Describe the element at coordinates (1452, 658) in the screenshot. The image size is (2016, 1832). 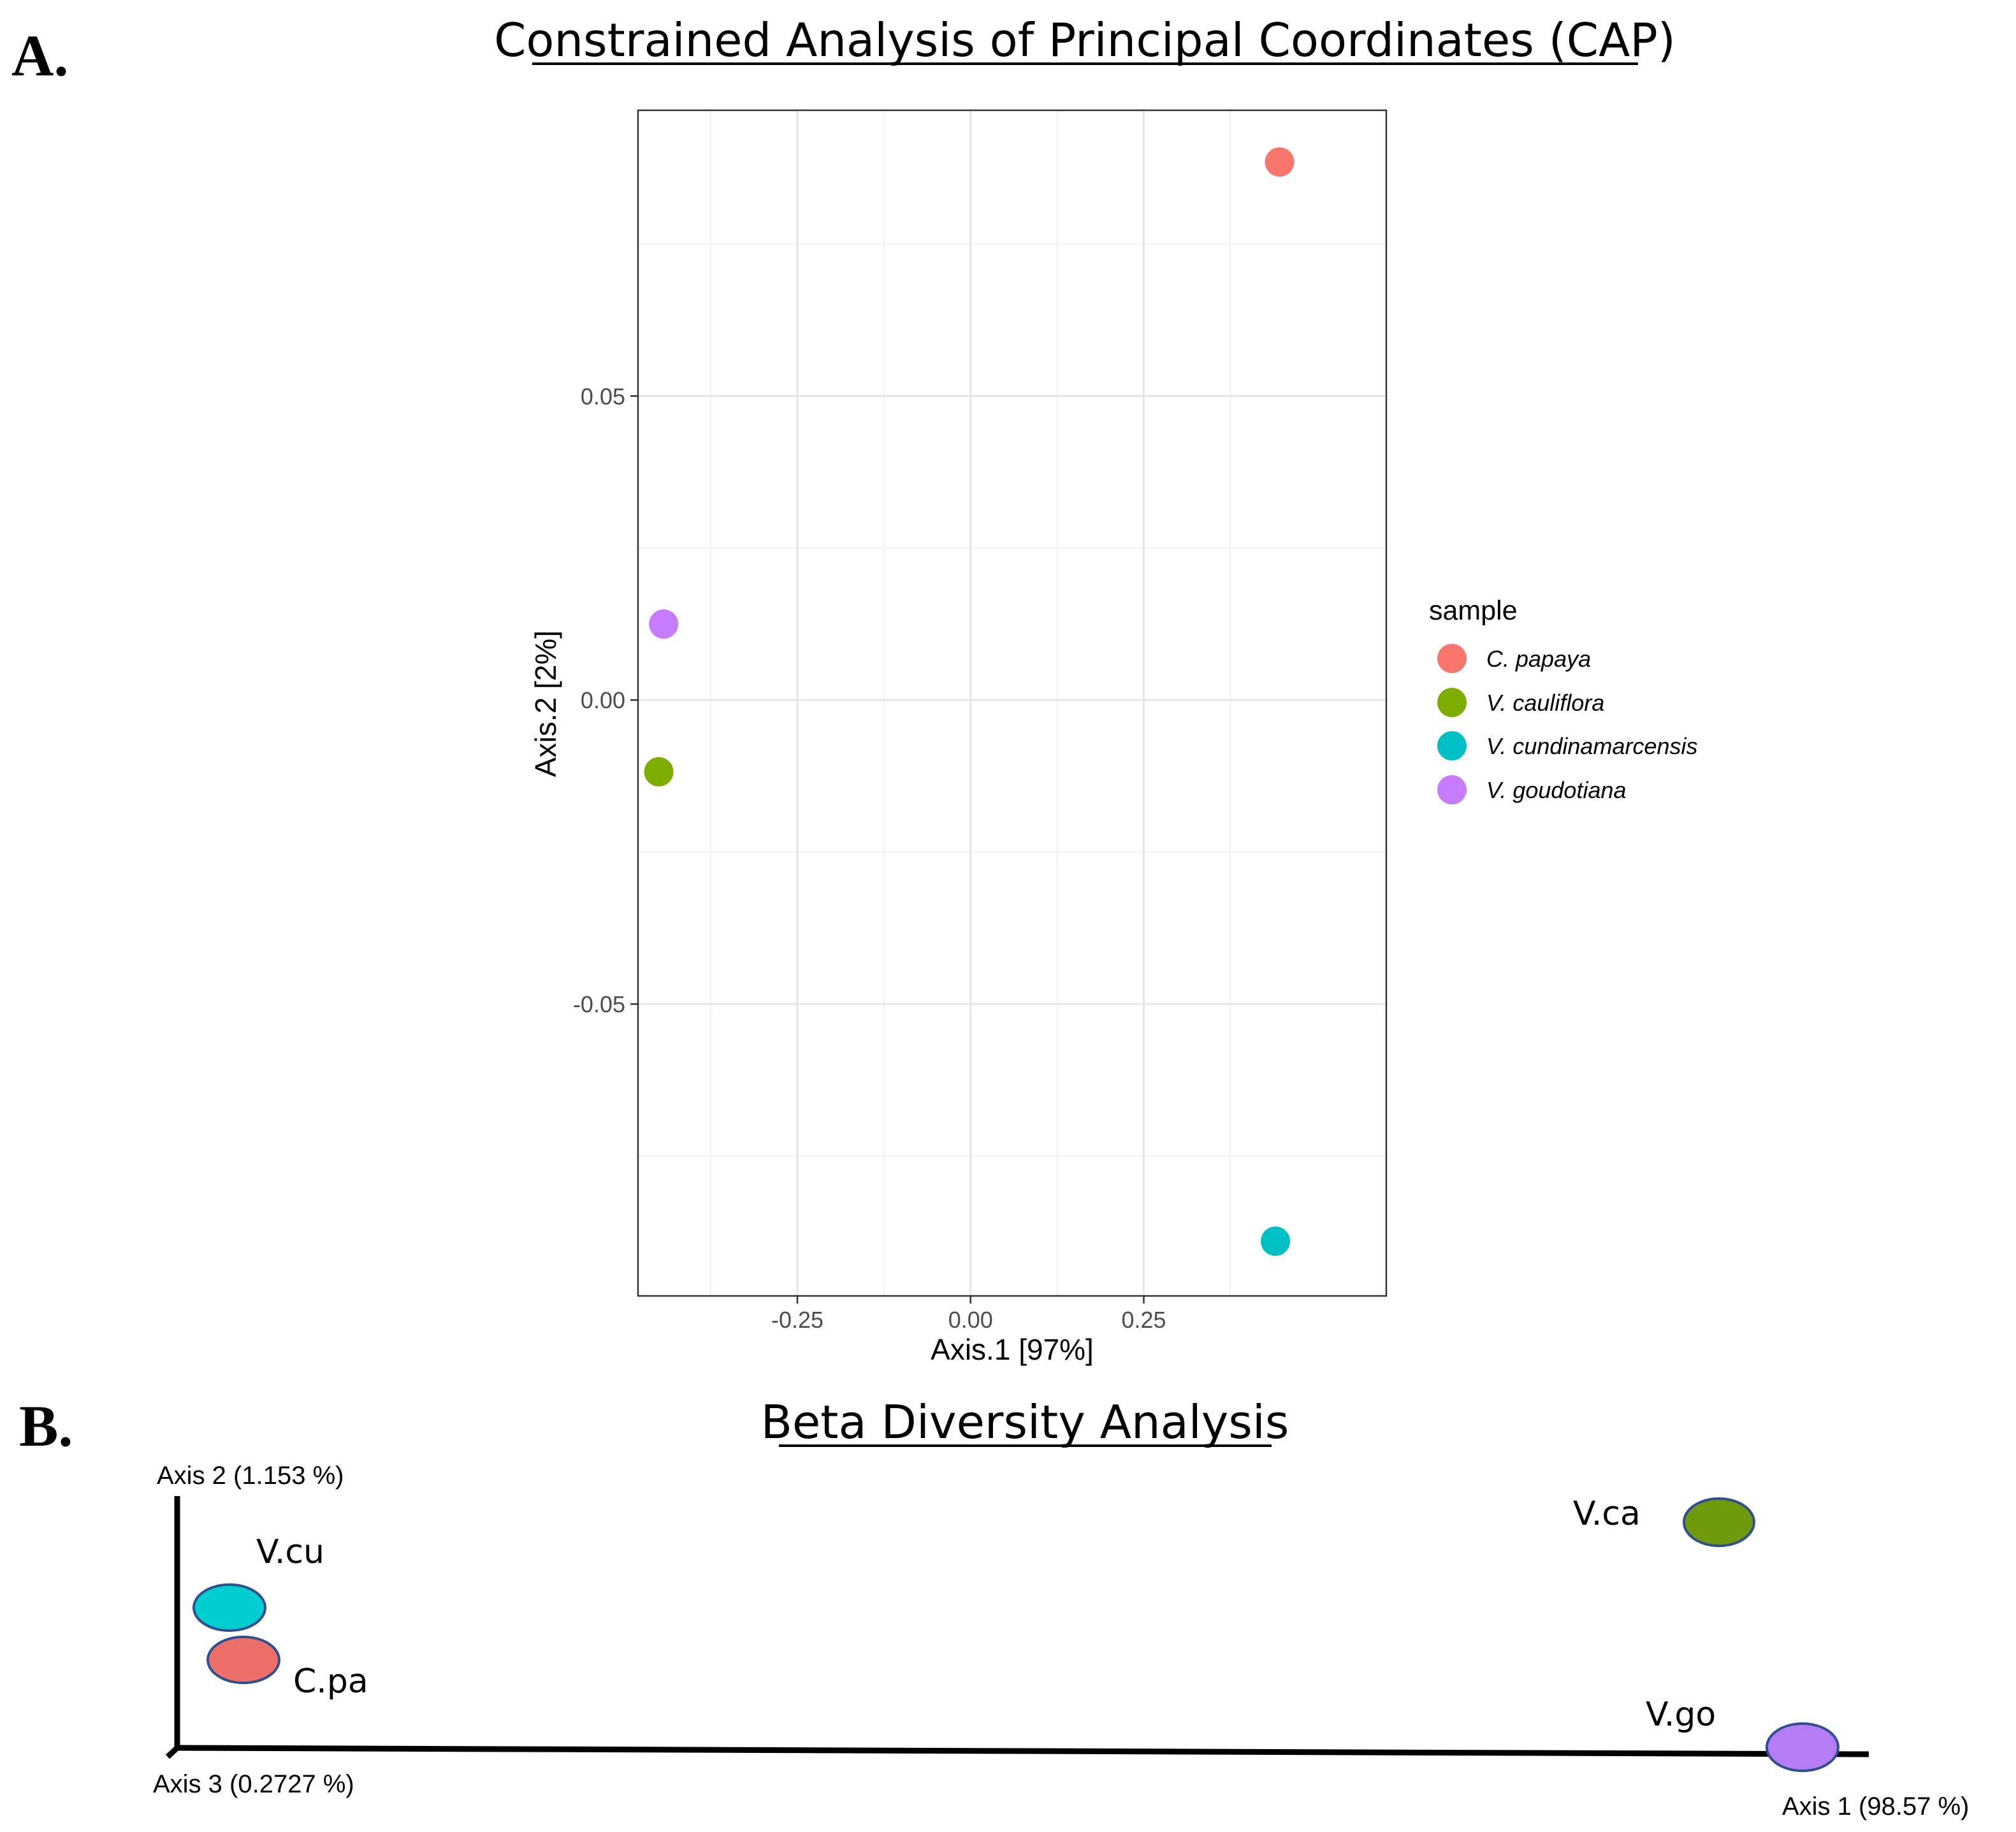
I see `legend-key-c-papaya` at that location.